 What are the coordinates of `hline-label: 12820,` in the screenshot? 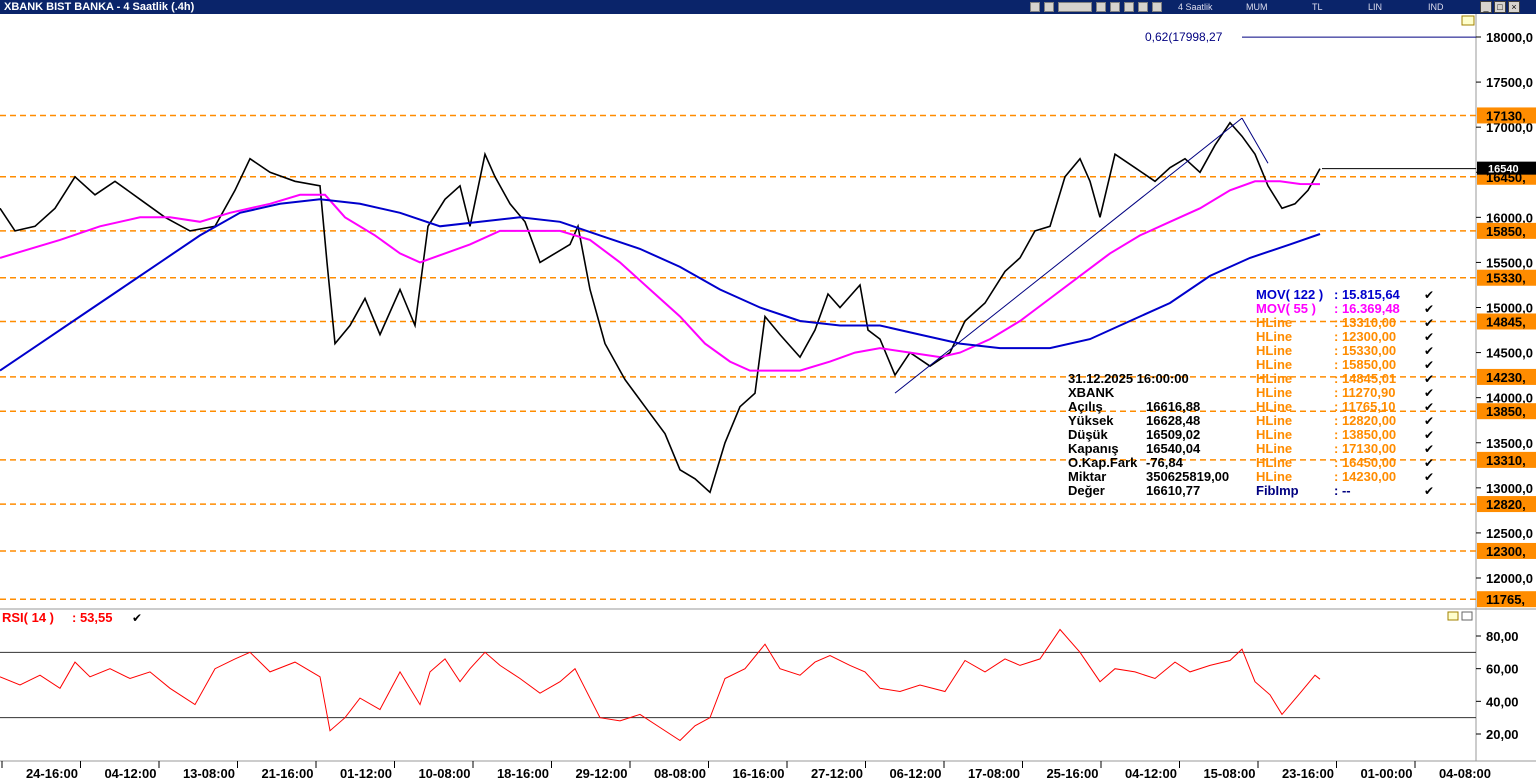 It's located at (1506, 504).